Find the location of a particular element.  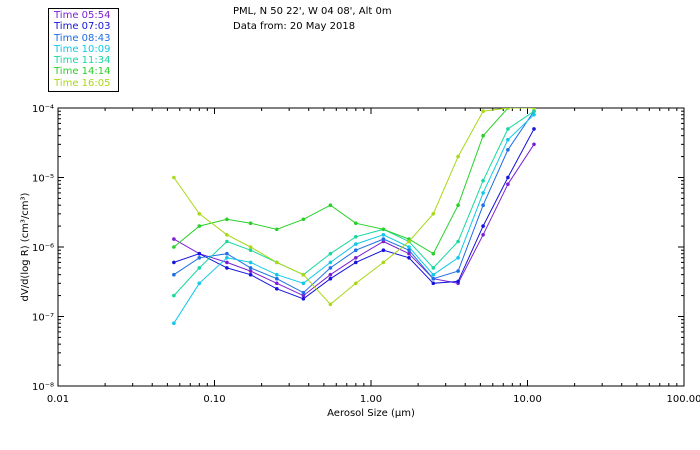

legend-item: Time 05:54 is located at coordinates (82, 15).